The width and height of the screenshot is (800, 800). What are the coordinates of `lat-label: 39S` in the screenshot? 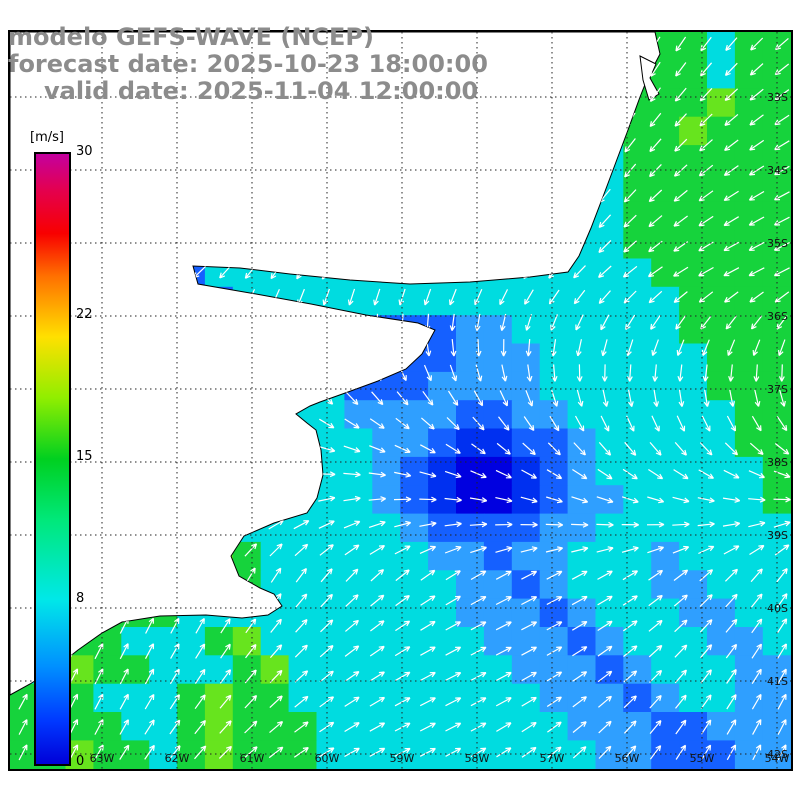 It's located at (777, 535).